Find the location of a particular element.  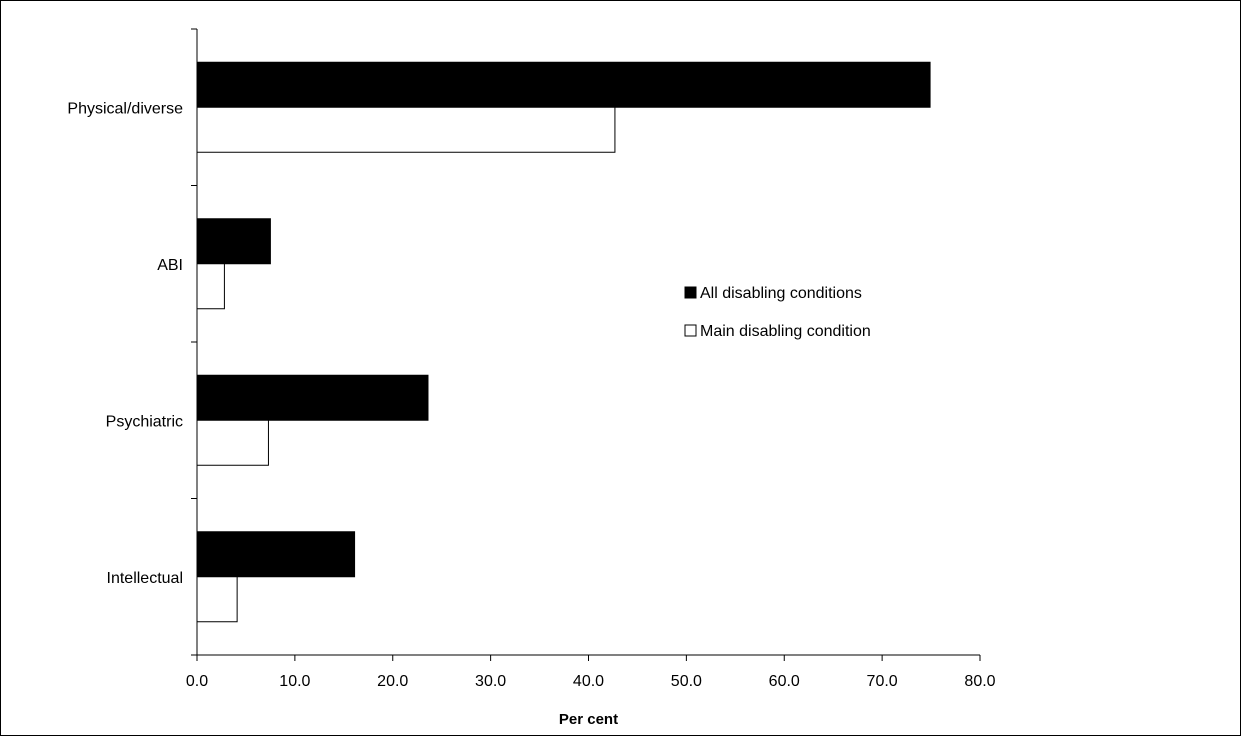

x-tick-label: 20.0 is located at coordinates (392, 681).